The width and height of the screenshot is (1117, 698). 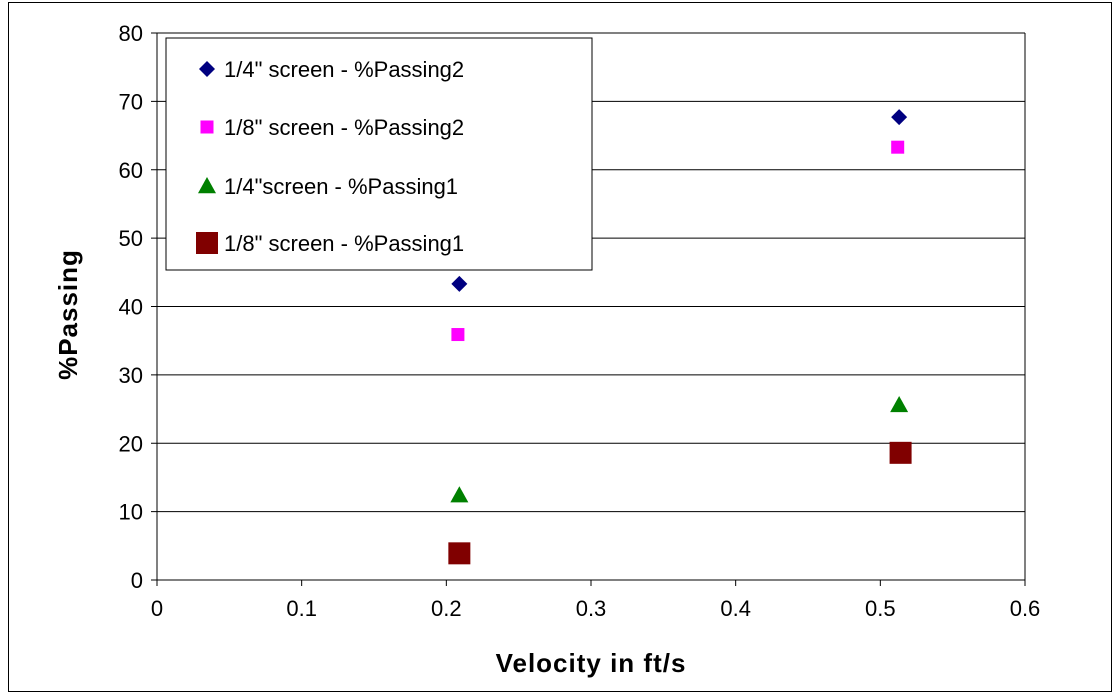 What do you see at coordinates (591, 608) in the screenshot?
I see `x-tick-label: 0.3` at bounding box center [591, 608].